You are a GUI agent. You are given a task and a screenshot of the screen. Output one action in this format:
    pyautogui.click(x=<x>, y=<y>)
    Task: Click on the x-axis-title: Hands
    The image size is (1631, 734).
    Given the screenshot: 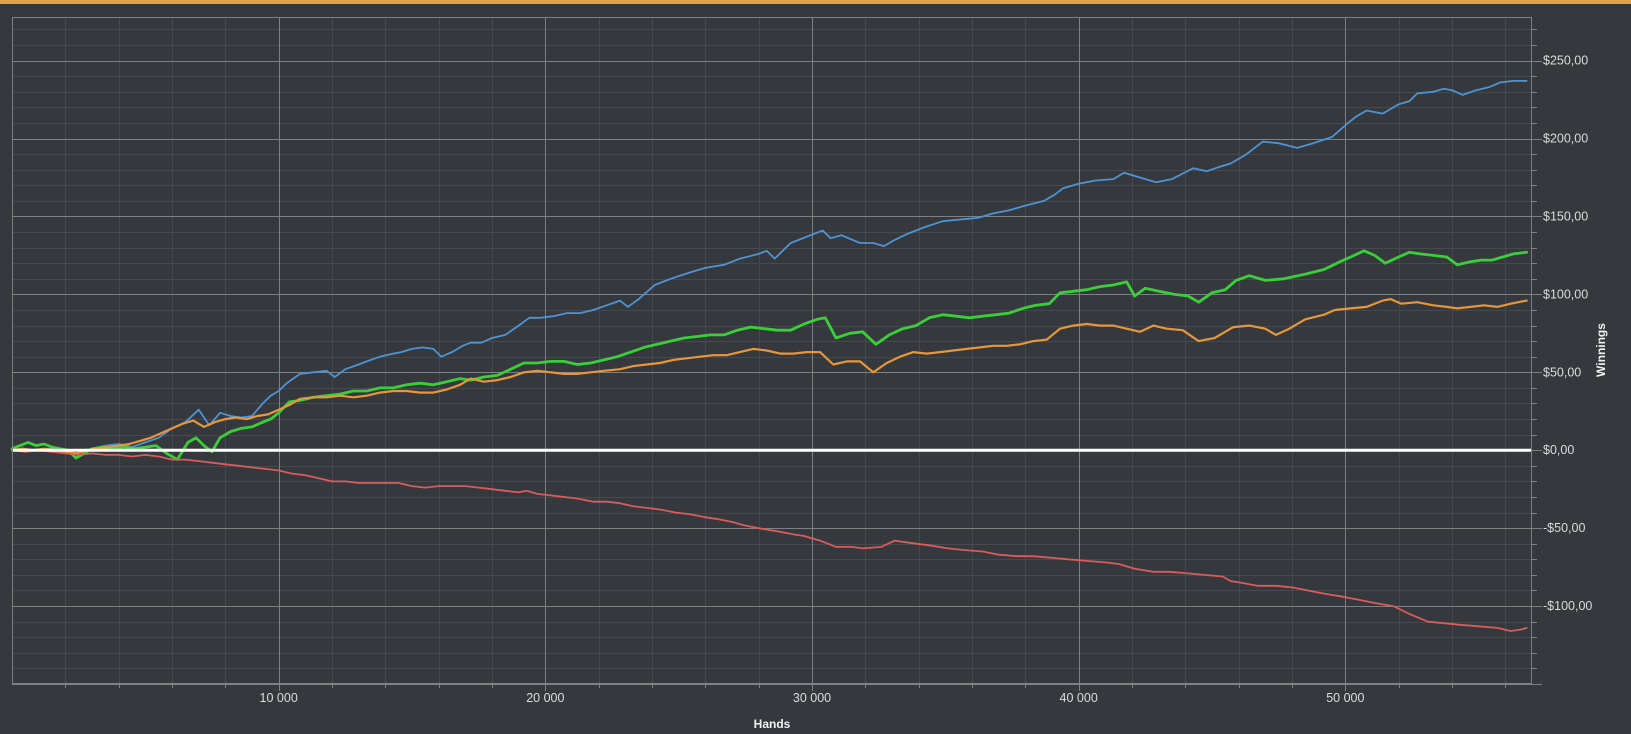 What is the action you would take?
    pyautogui.click(x=772, y=724)
    